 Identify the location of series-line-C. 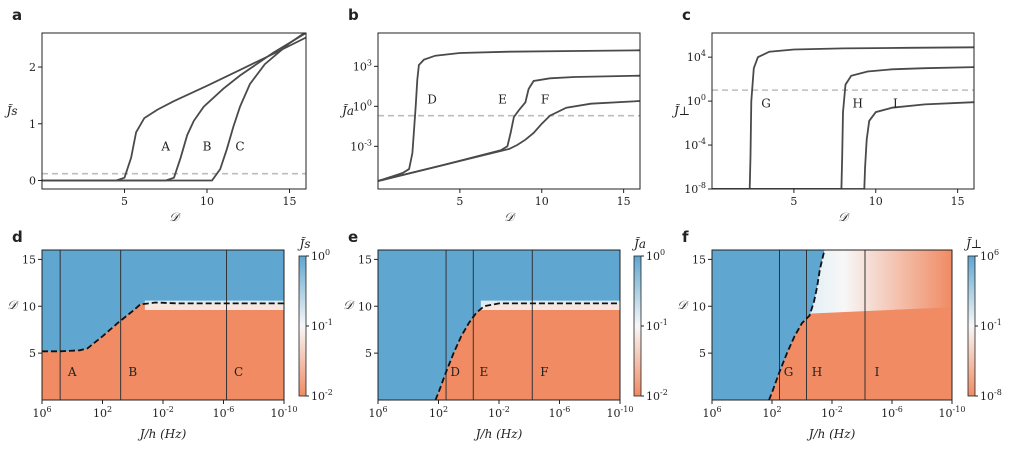
(174, 107).